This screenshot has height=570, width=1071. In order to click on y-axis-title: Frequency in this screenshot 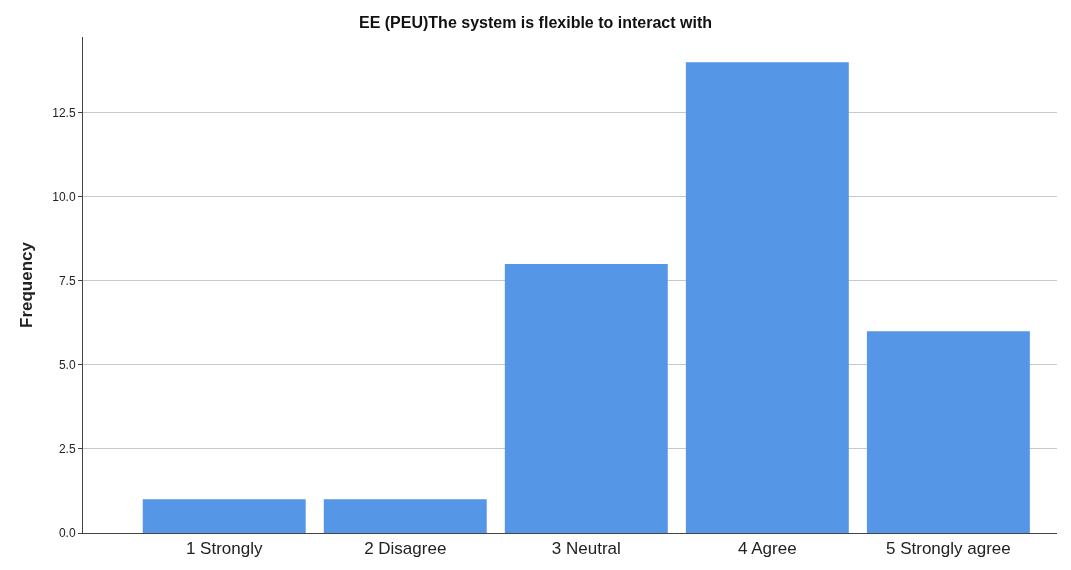, I will do `click(26, 284)`.